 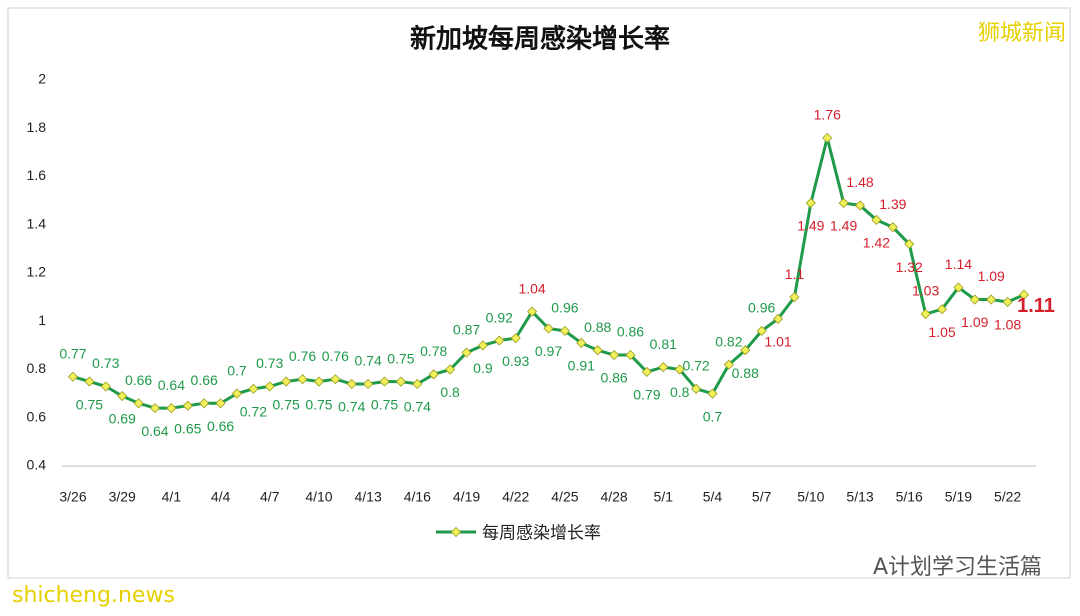 I want to click on value-label: 1.08, so click(x=1007, y=325).